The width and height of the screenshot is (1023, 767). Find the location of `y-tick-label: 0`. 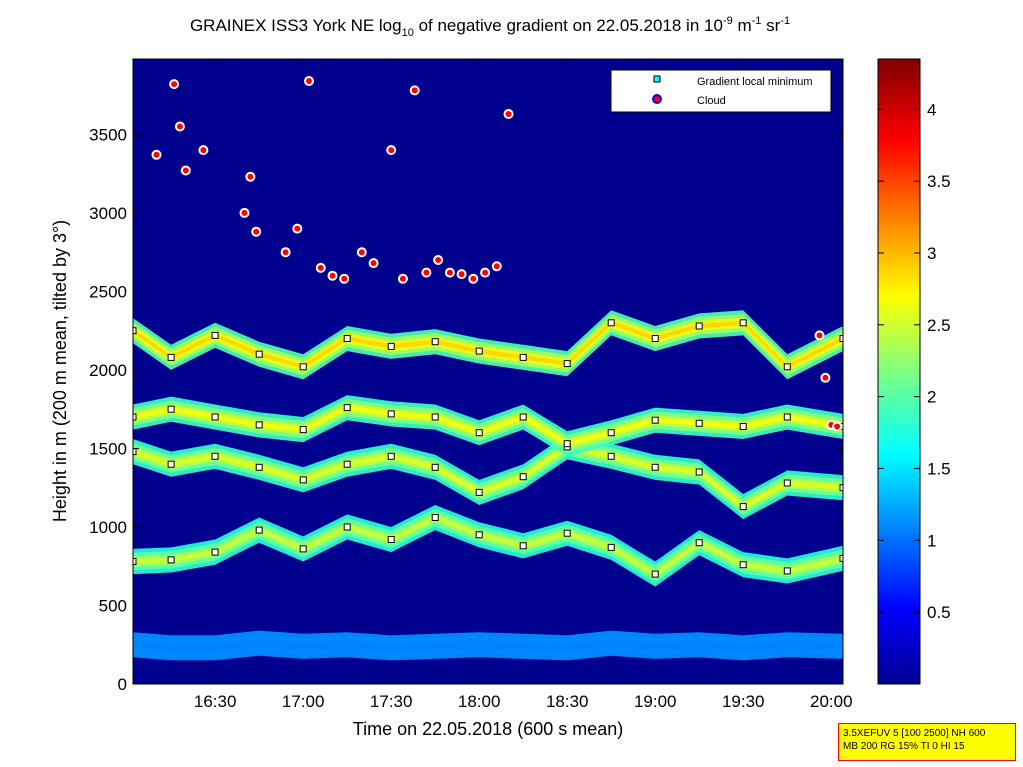

y-tick-label: 0 is located at coordinates (122, 684).